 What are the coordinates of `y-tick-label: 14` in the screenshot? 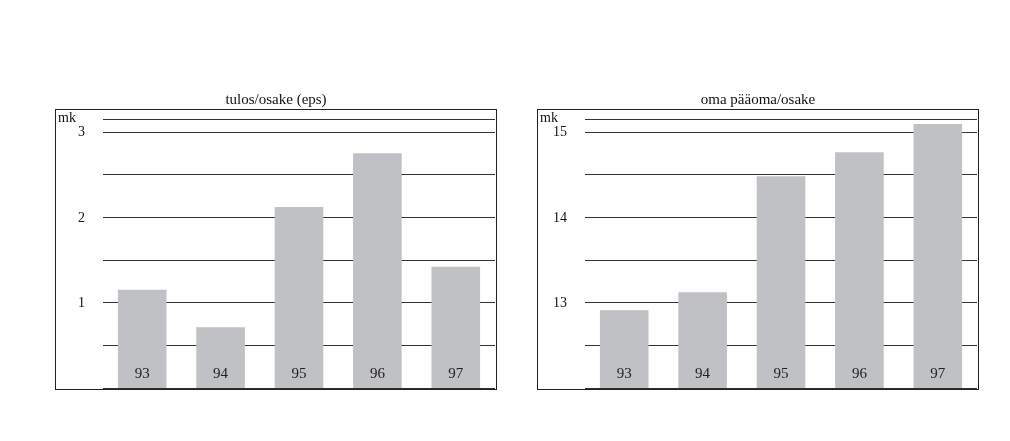 It's located at (560, 217).